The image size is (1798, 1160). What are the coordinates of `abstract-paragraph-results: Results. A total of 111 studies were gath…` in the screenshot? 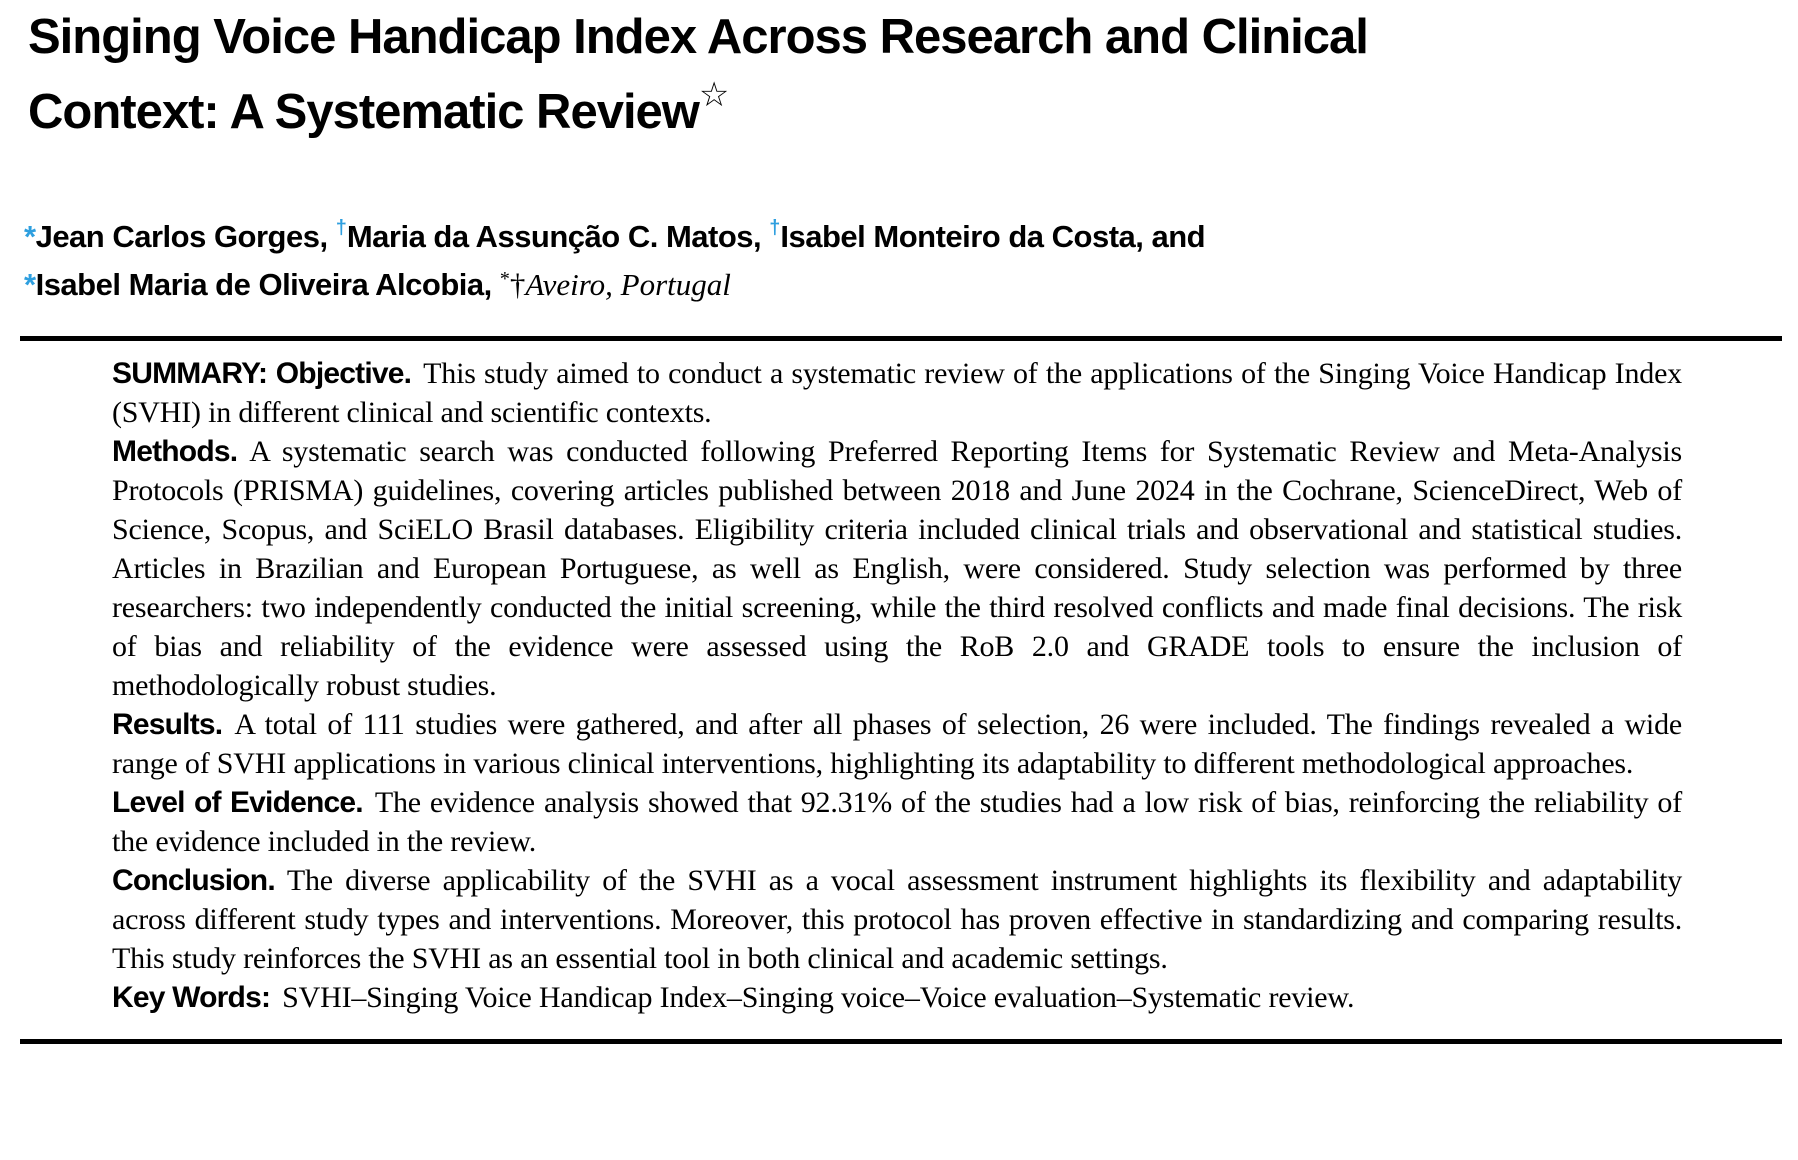 It's located at (897, 744).